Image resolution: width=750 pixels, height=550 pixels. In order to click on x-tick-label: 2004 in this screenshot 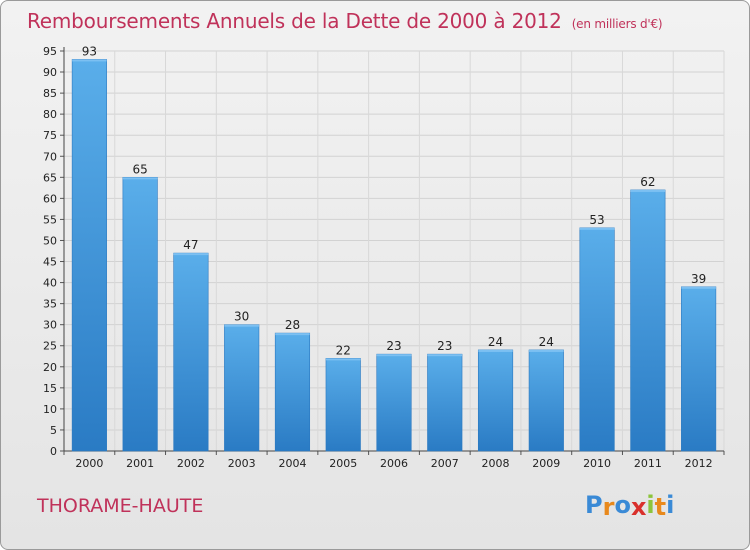, I will do `click(292, 463)`.